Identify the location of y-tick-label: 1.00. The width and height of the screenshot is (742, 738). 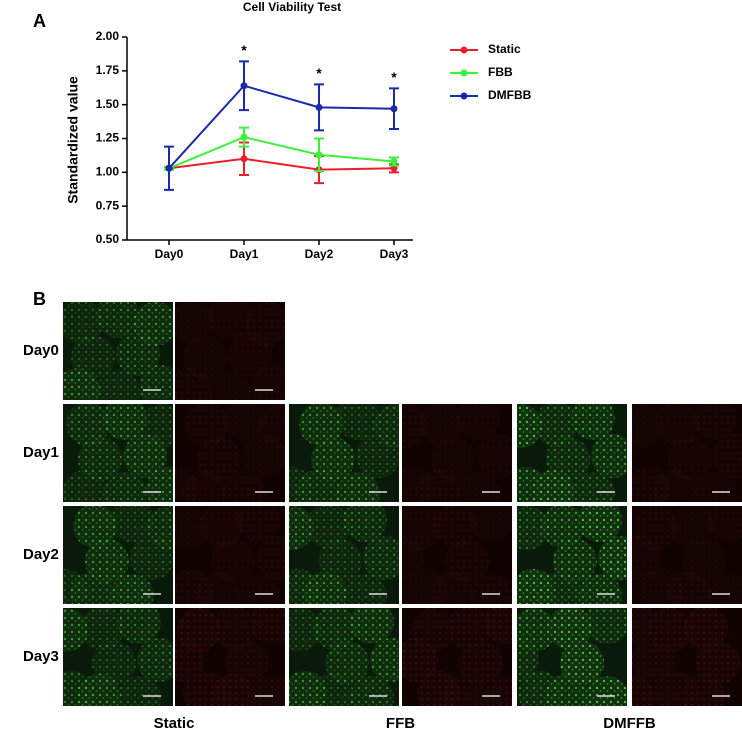
(108, 172).